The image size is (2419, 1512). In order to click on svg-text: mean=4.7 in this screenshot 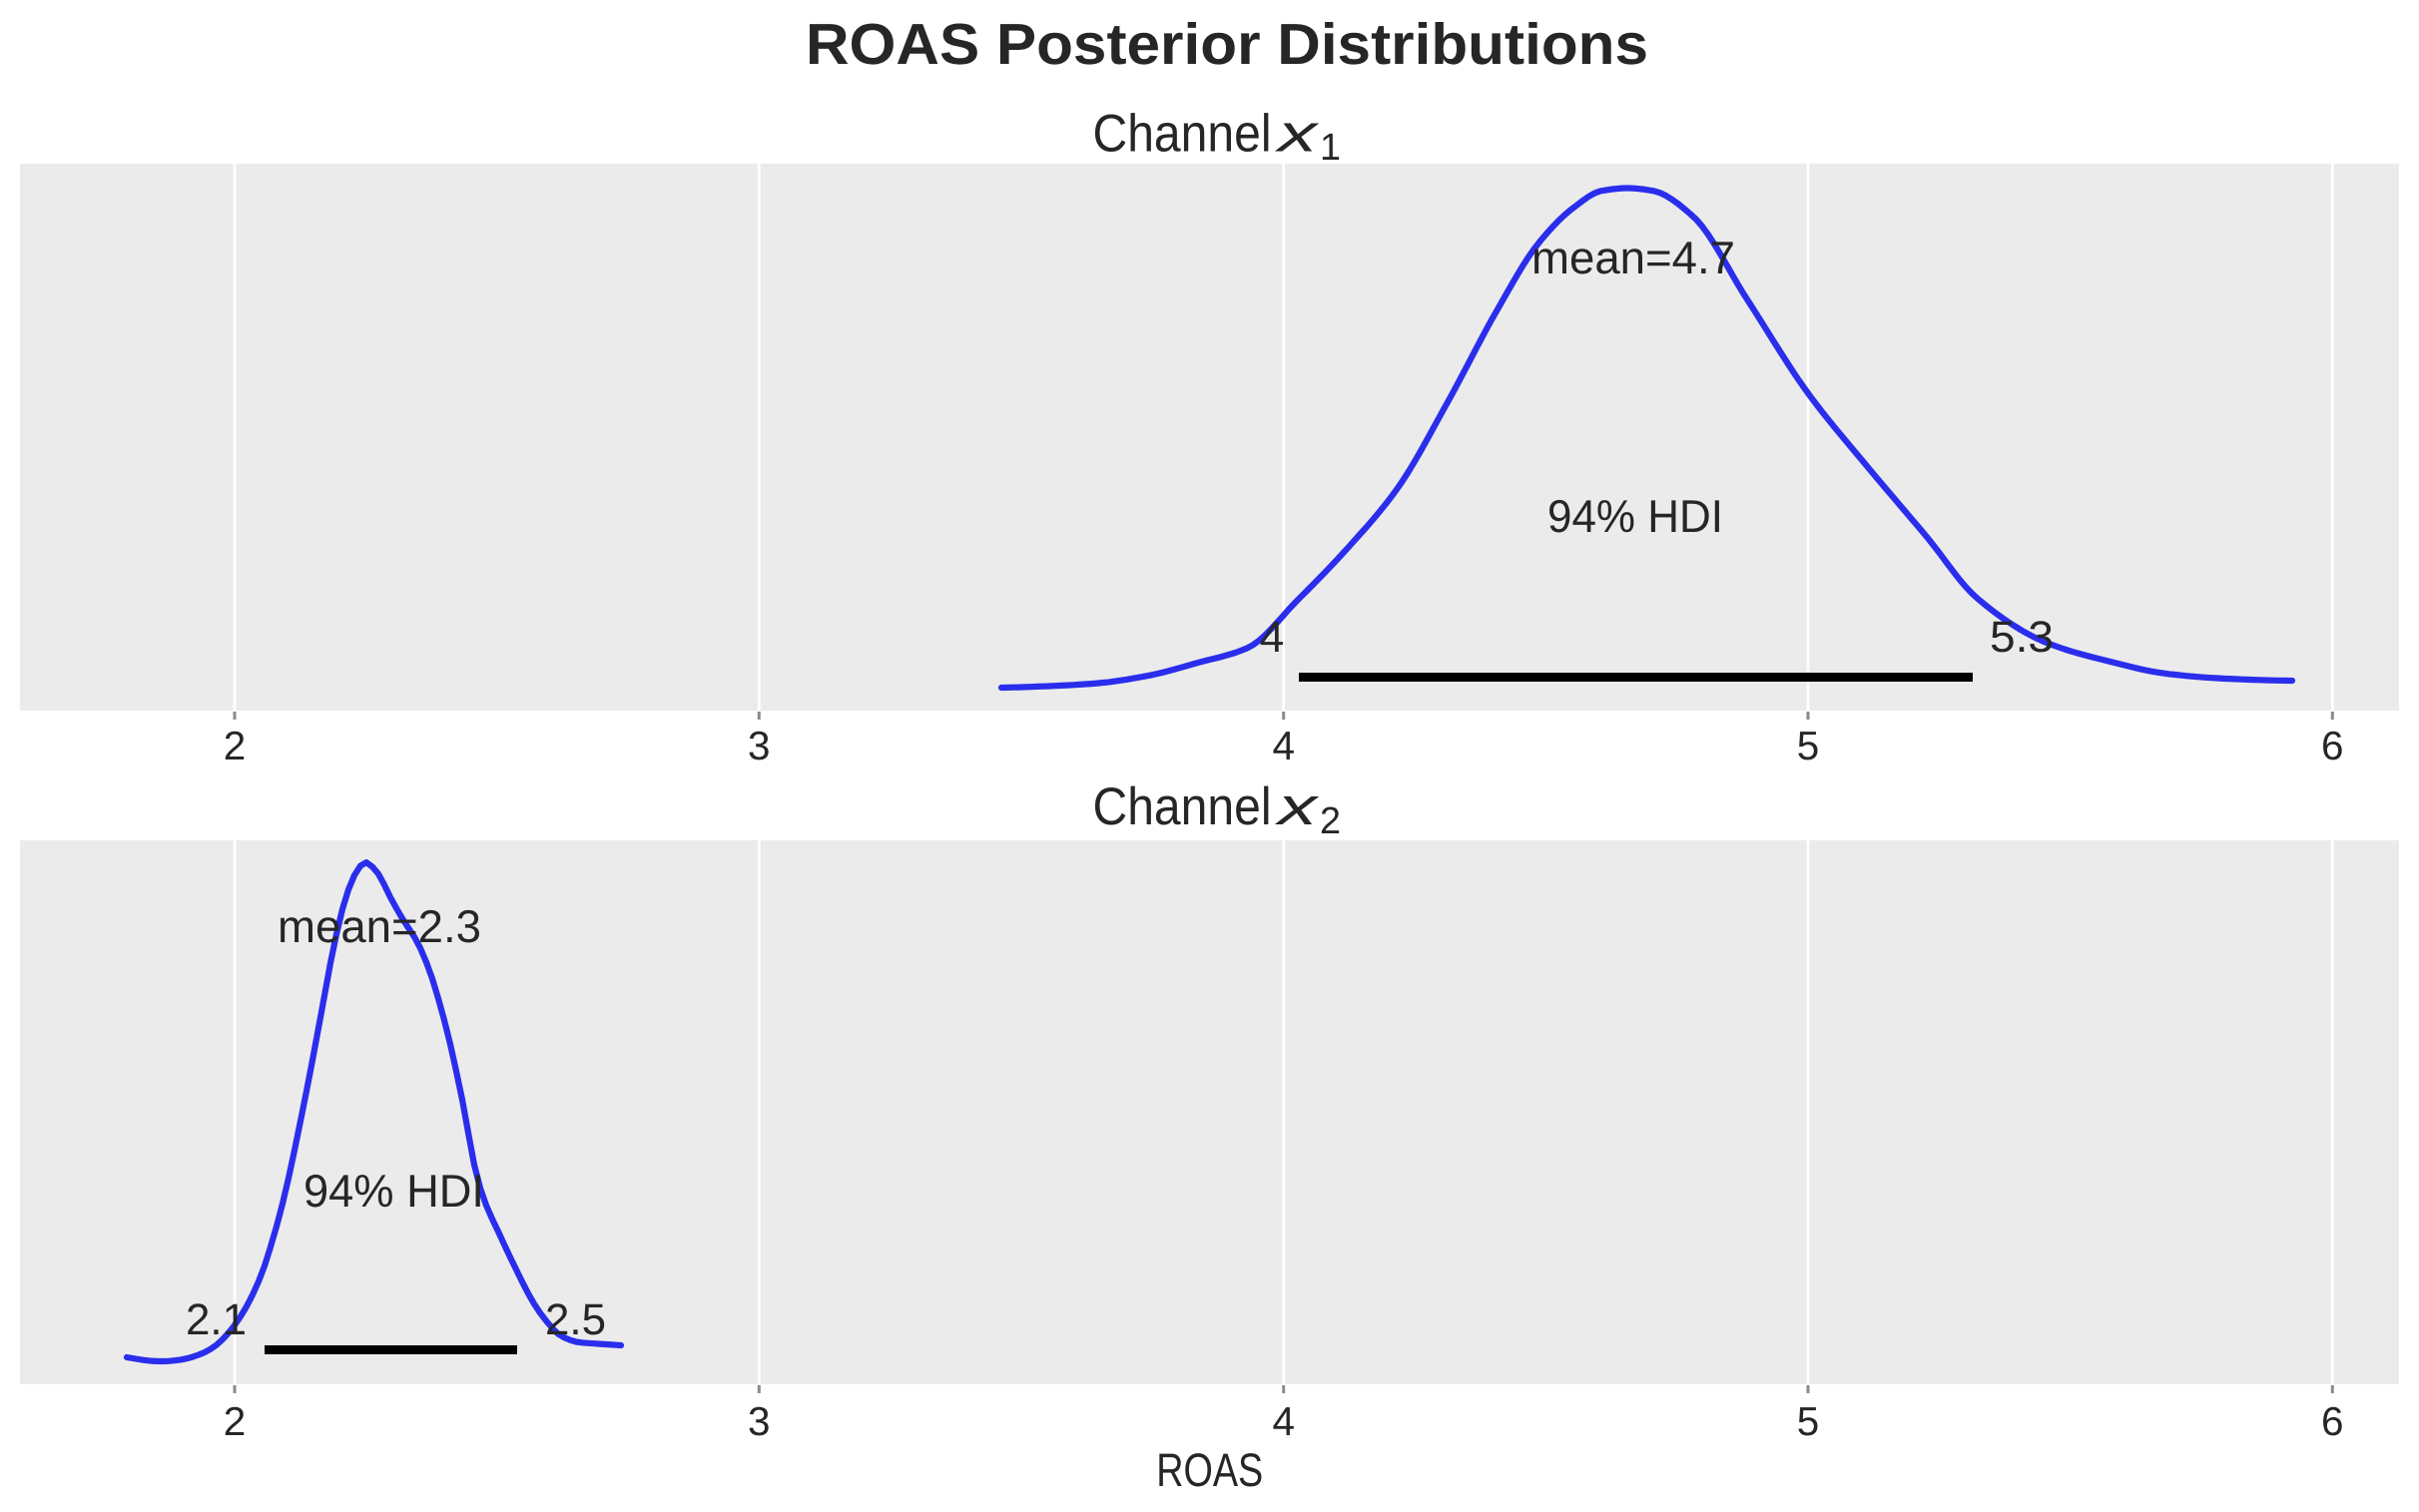, I will do `click(1633, 257)`.